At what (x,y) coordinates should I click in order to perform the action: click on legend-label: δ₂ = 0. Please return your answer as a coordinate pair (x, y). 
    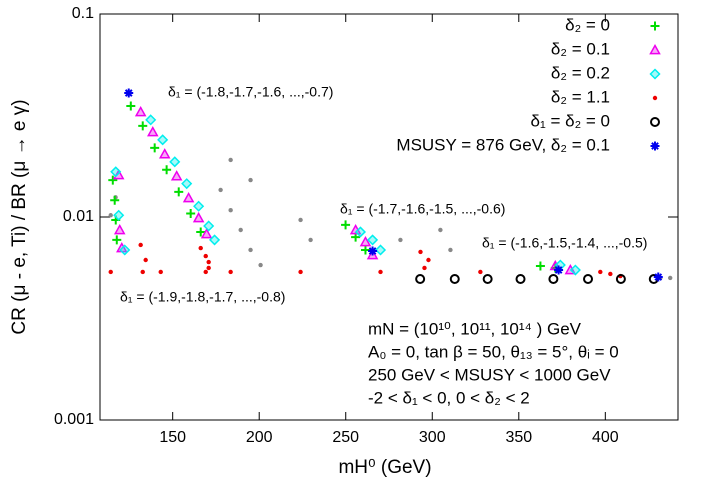
    Looking at the image, I should click on (587, 24).